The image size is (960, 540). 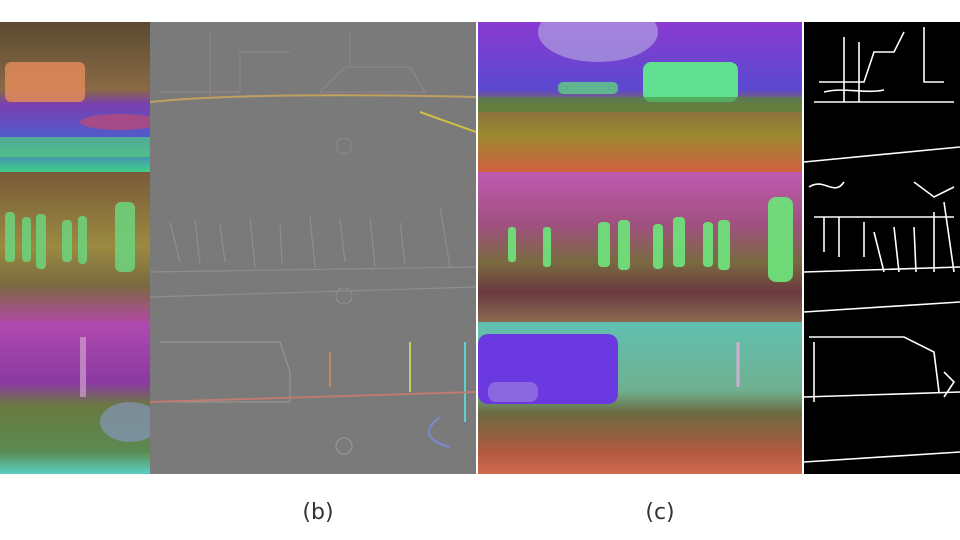 I want to click on figure-panel-b-row1, so click(x=313, y=97).